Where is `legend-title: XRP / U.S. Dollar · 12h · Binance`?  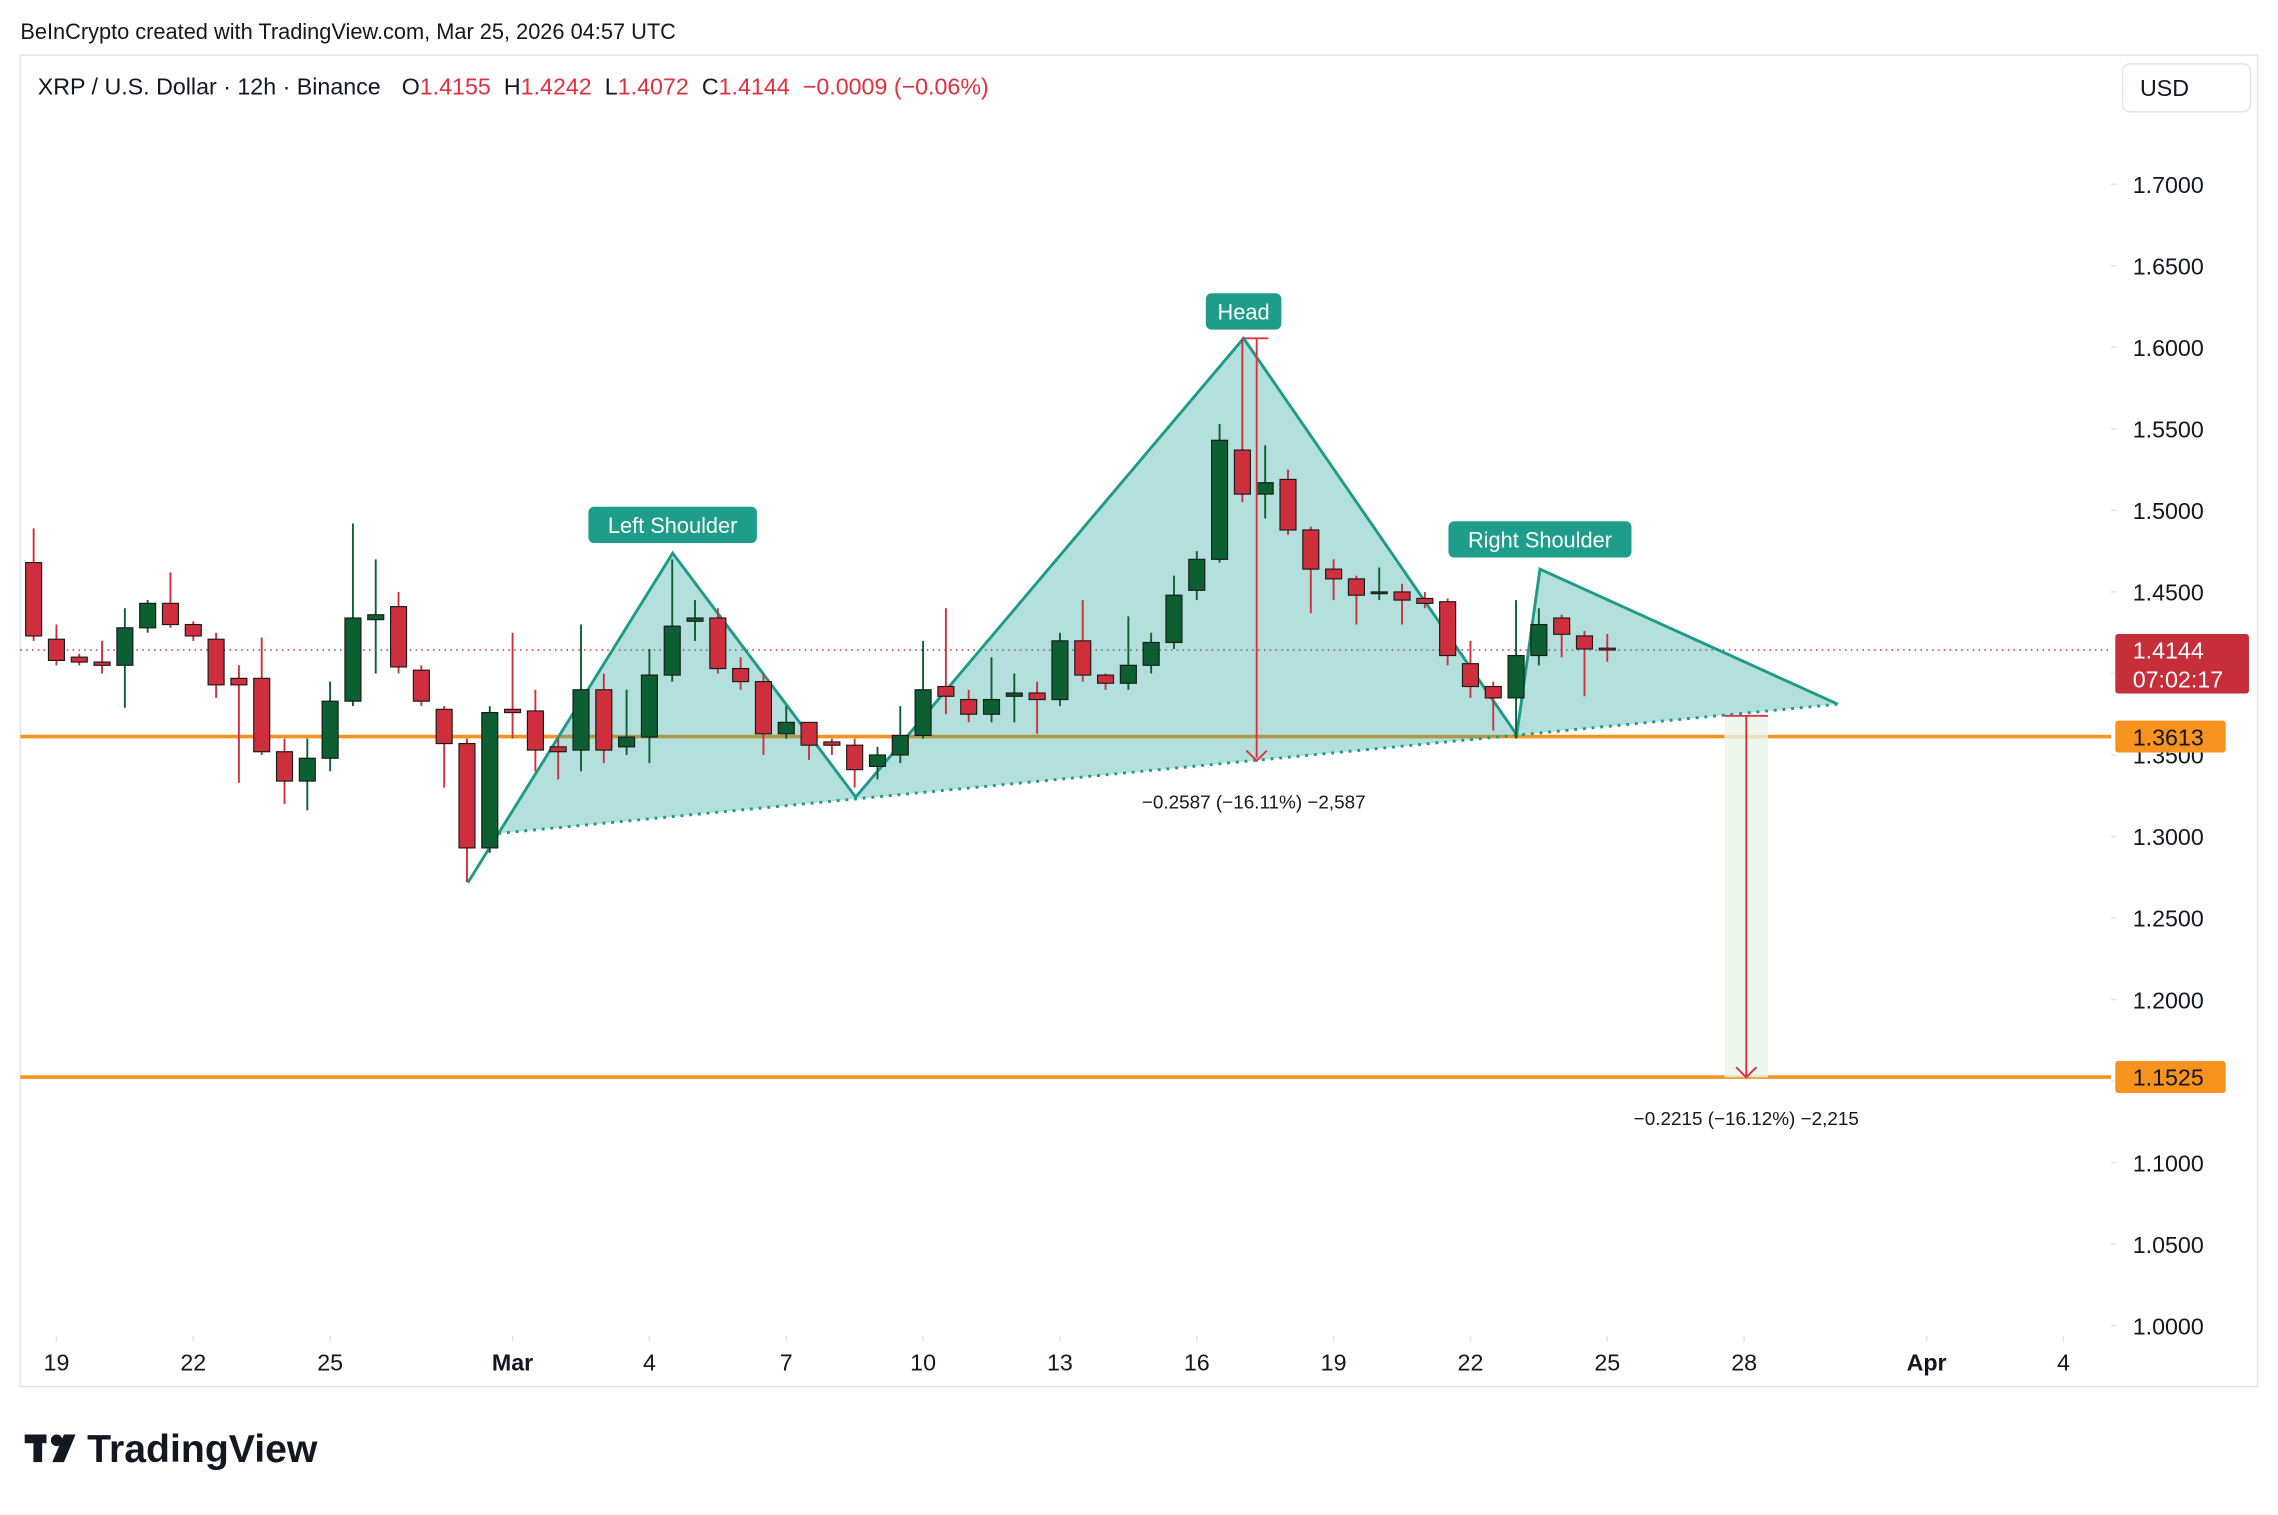 legend-title: XRP / U.S. Dollar · 12h · Binance is located at coordinates (209, 86).